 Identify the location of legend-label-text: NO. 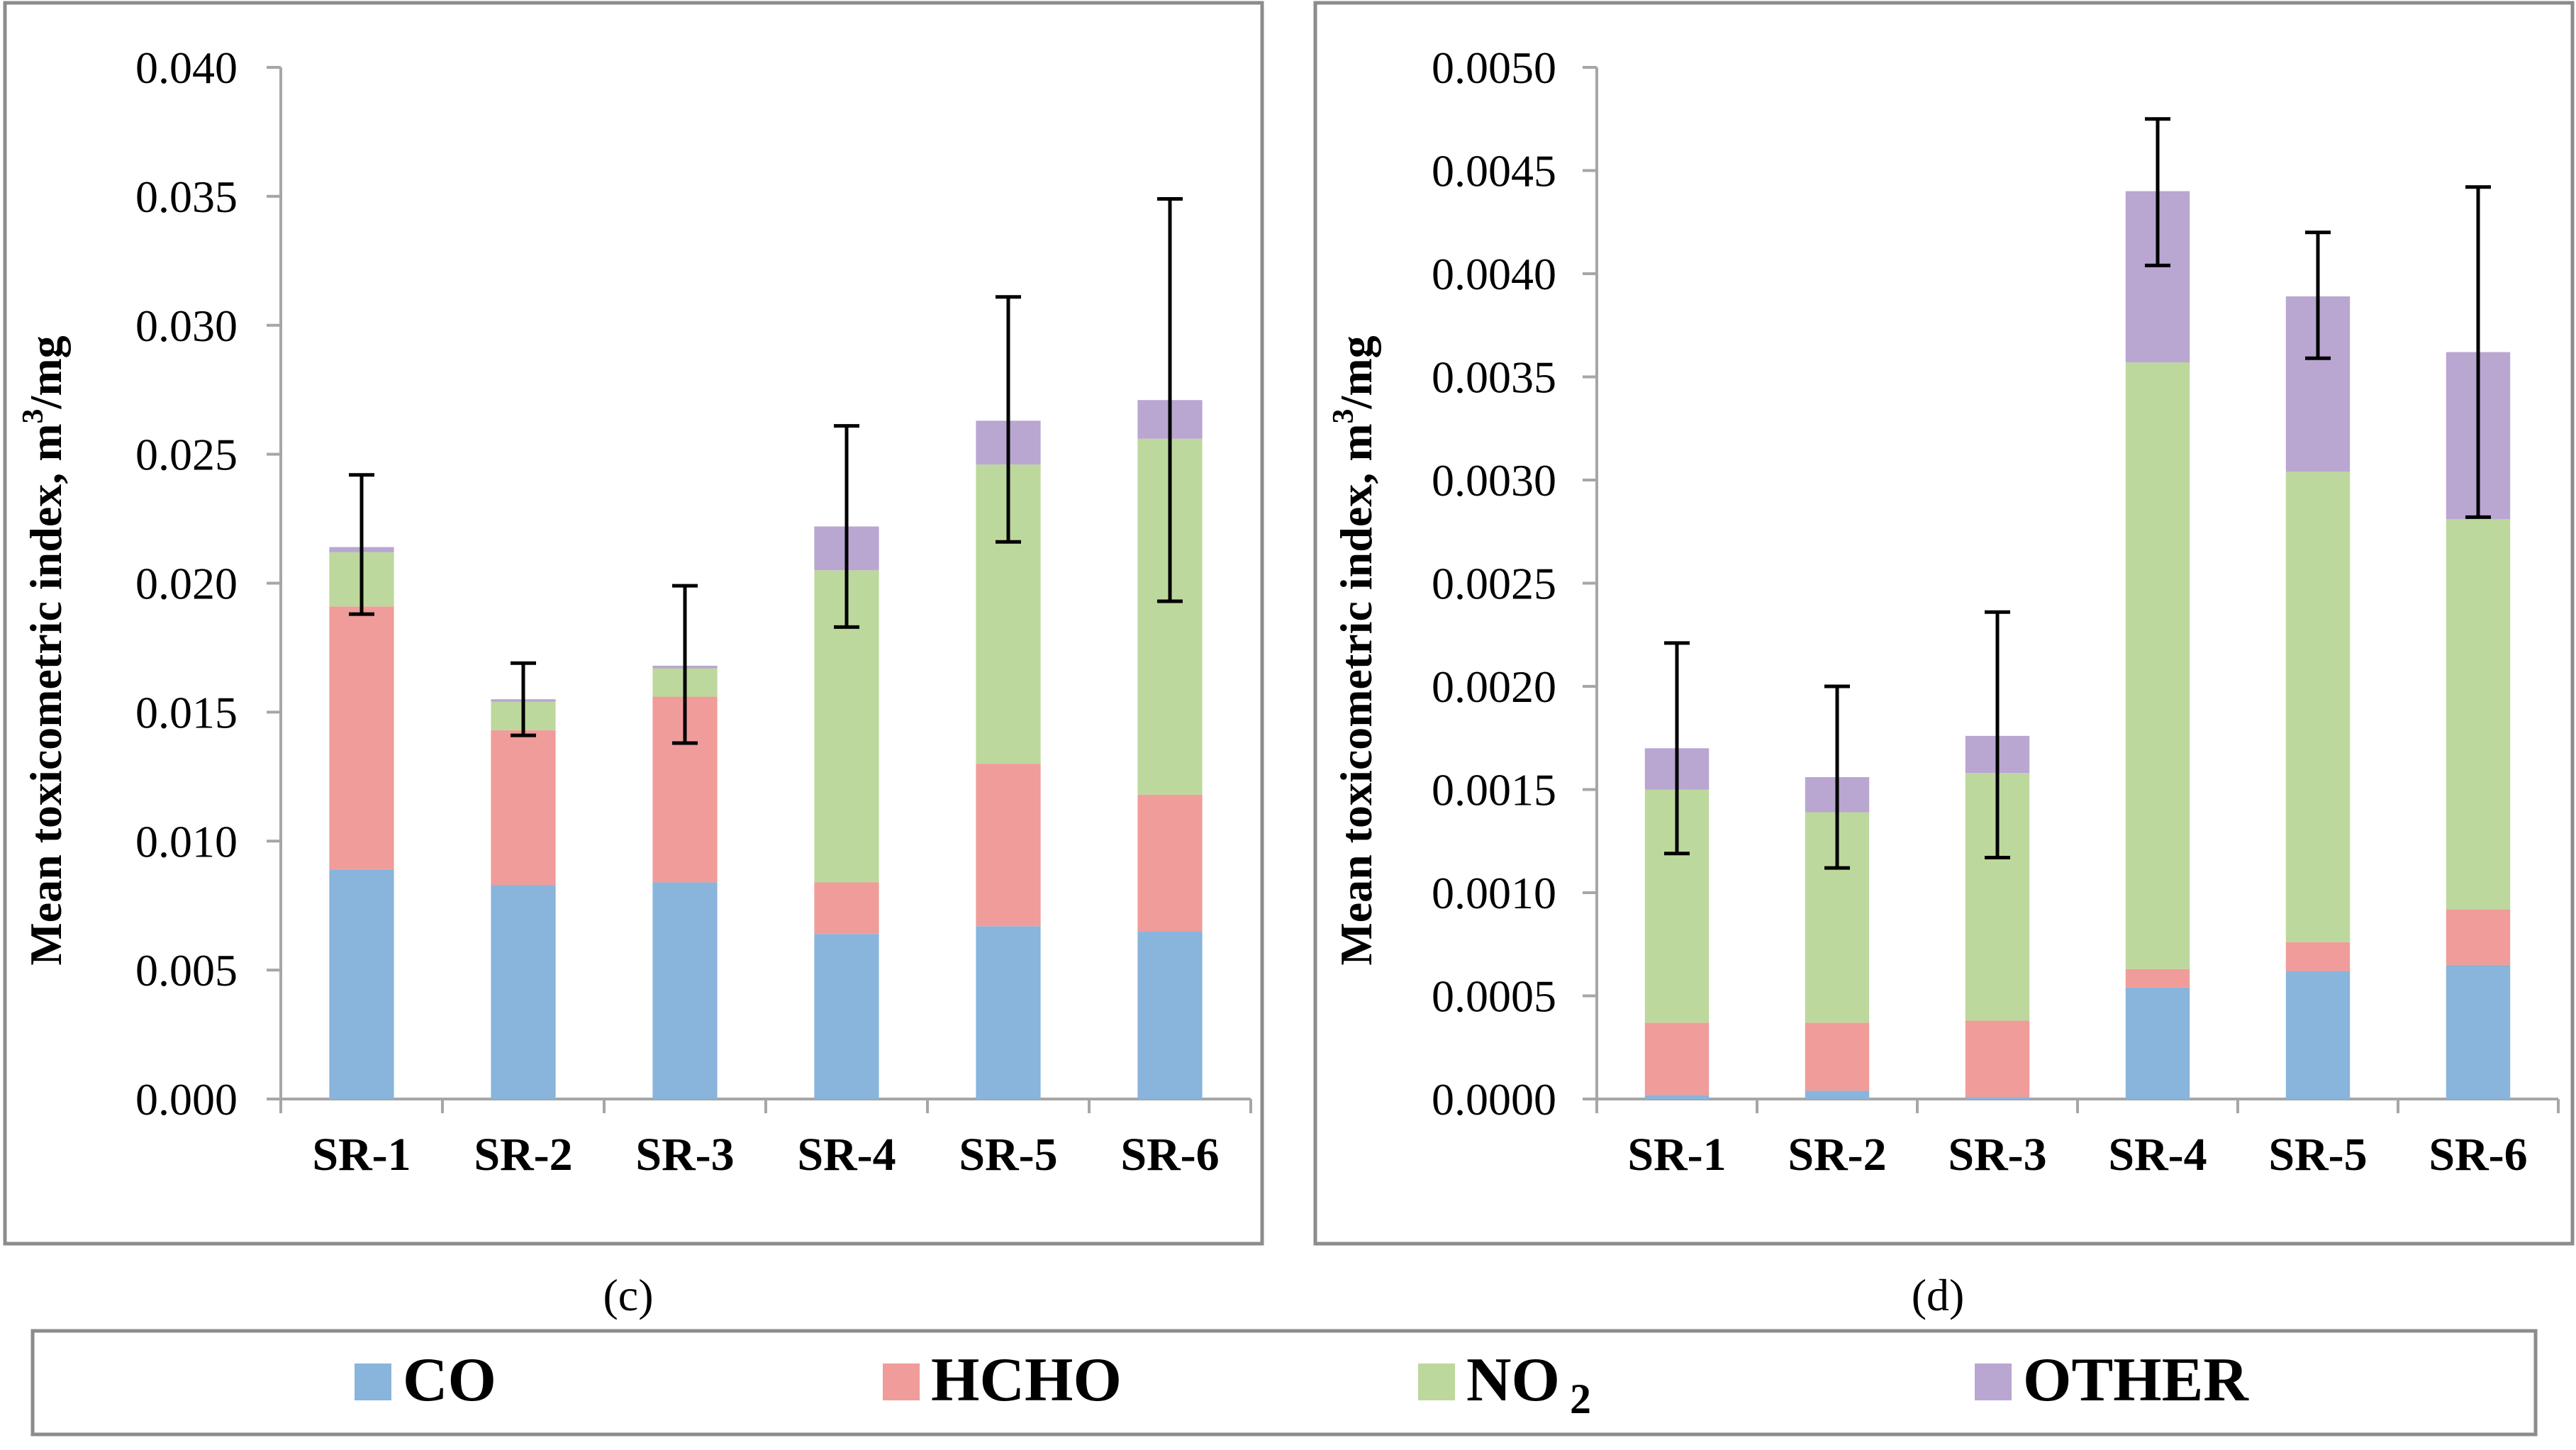
(1513, 1381).